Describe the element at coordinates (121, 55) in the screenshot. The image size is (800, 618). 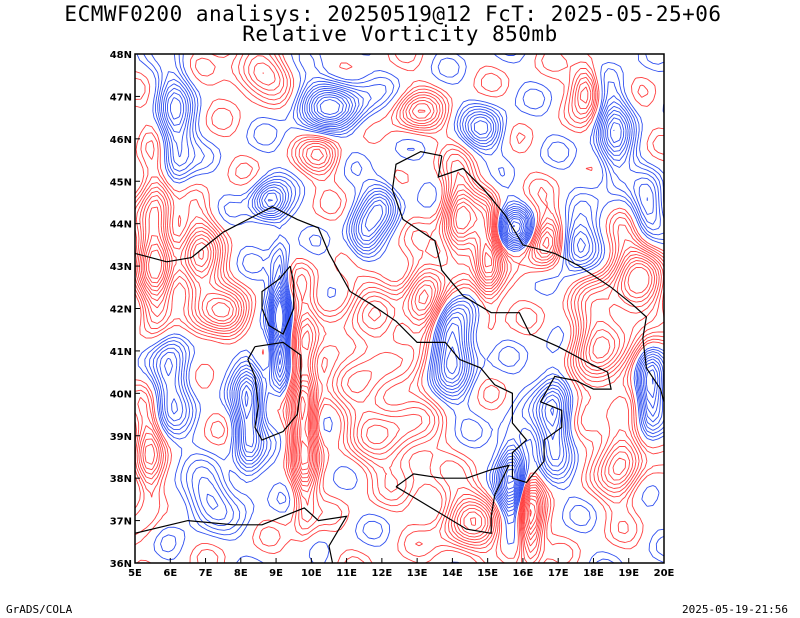
I see `lat-label: 48N` at that location.